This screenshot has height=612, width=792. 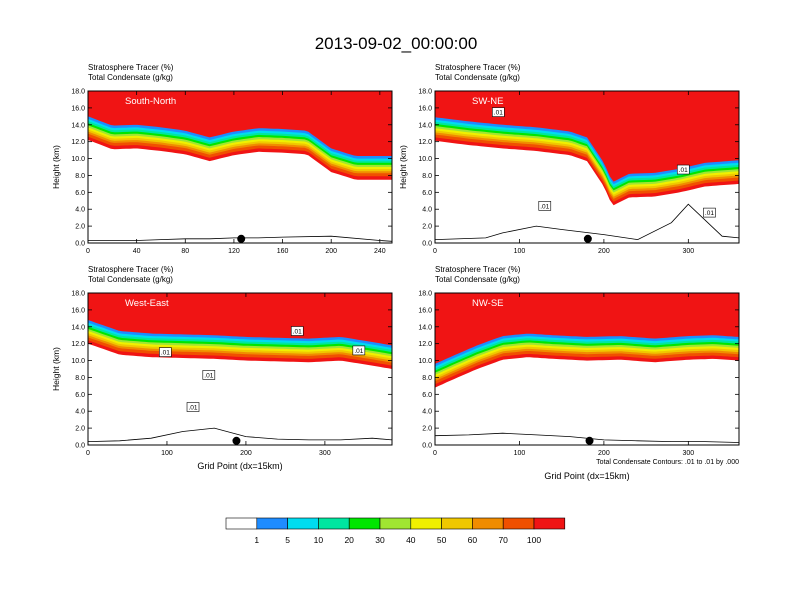 What do you see at coordinates (442, 540) in the screenshot?
I see `colorbar-label: 50` at bounding box center [442, 540].